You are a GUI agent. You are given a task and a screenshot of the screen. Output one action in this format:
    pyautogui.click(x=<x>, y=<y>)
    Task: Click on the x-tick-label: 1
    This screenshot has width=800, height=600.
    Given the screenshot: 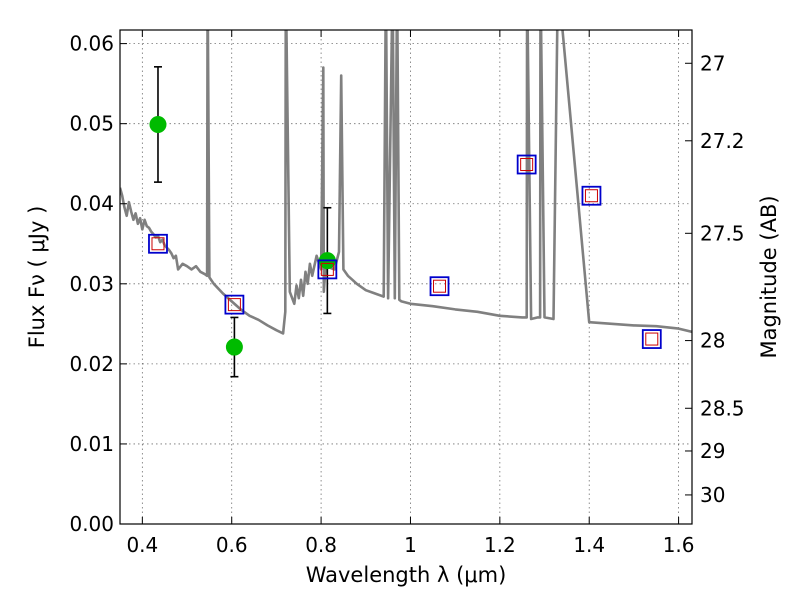 What is the action you would take?
    pyautogui.click(x=410, y=545)
    